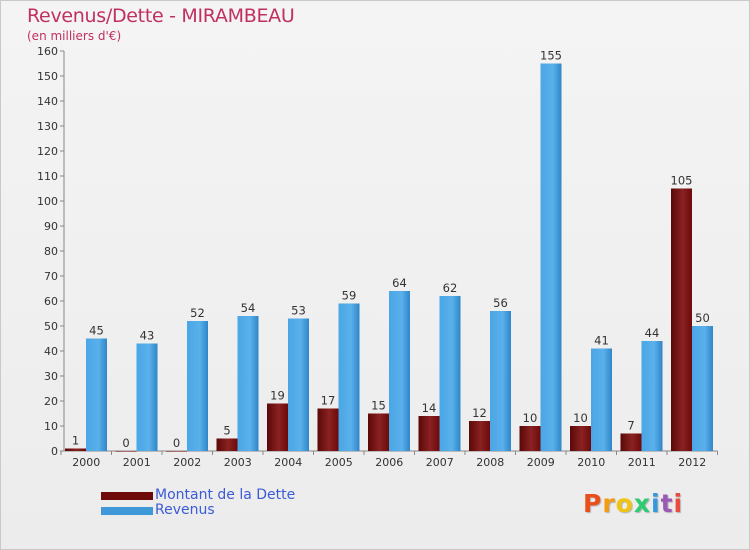 The width and height of the screenshot is (750, 550). I want to click on y-tick-label: 120, so click(47, 151).